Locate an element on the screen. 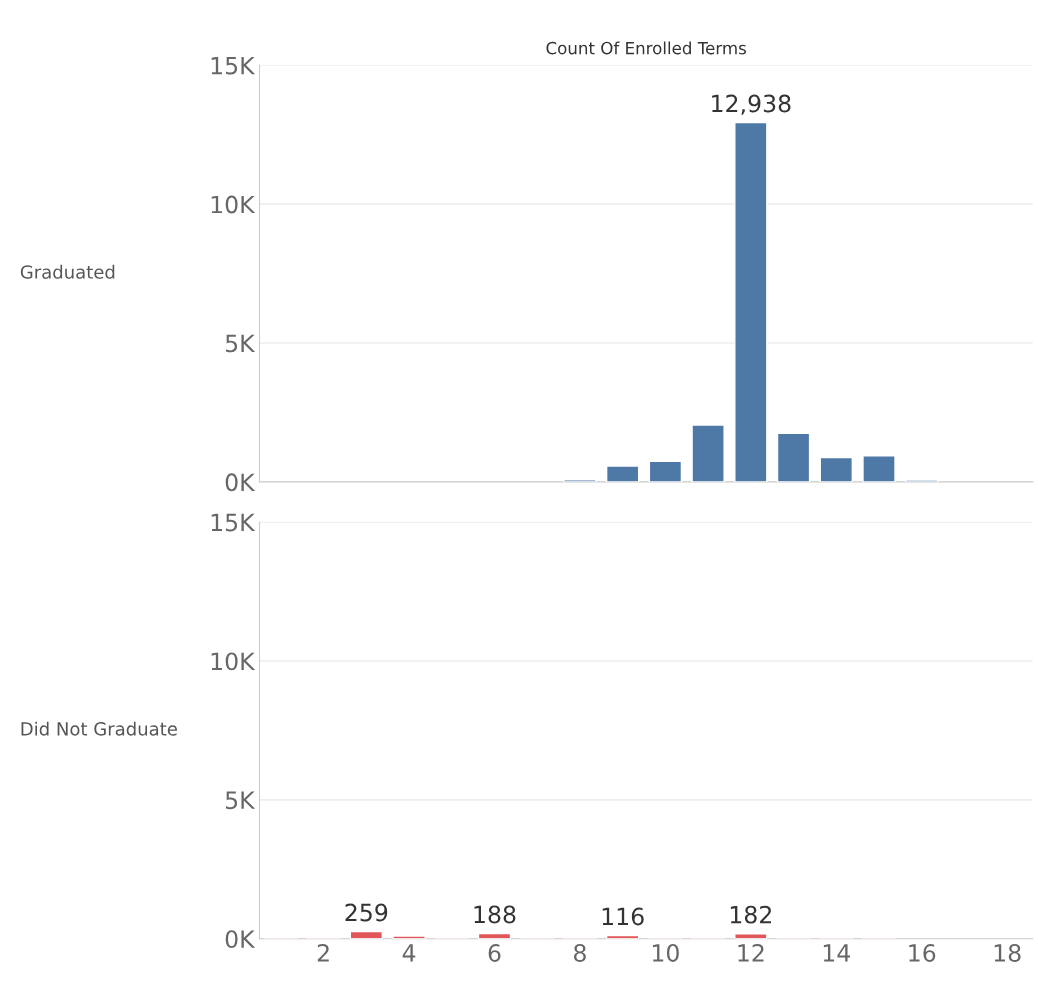  x-tick-label: 12 is located at coordinates (751, 953).